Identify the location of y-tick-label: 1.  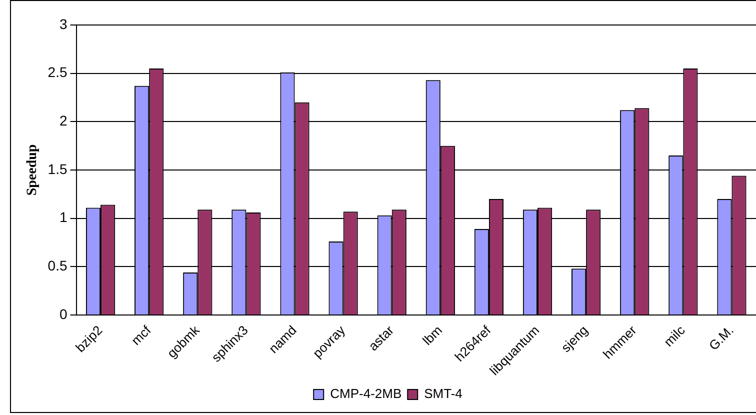
(63, 217).